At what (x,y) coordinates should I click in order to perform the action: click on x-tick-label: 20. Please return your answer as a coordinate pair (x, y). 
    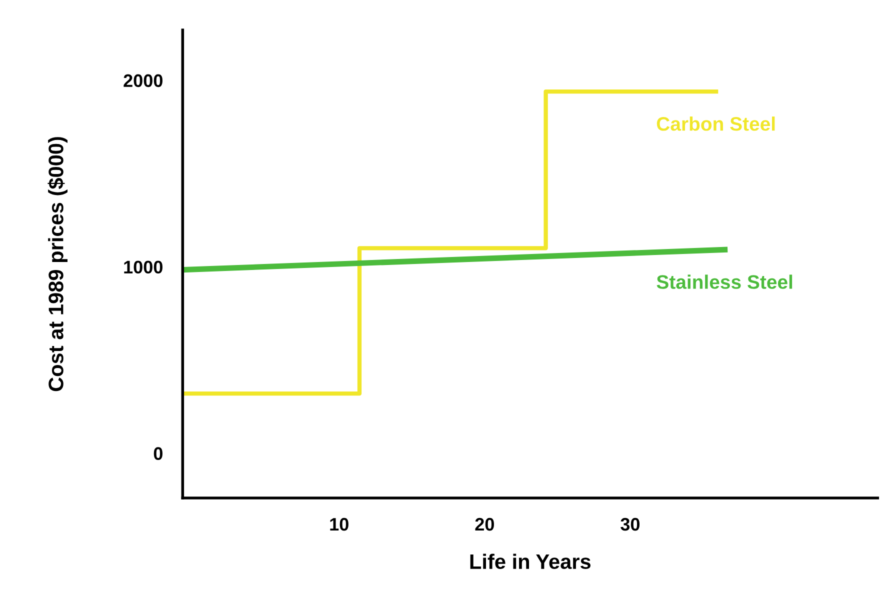
    Looking at the image, I should click on (484, 524).